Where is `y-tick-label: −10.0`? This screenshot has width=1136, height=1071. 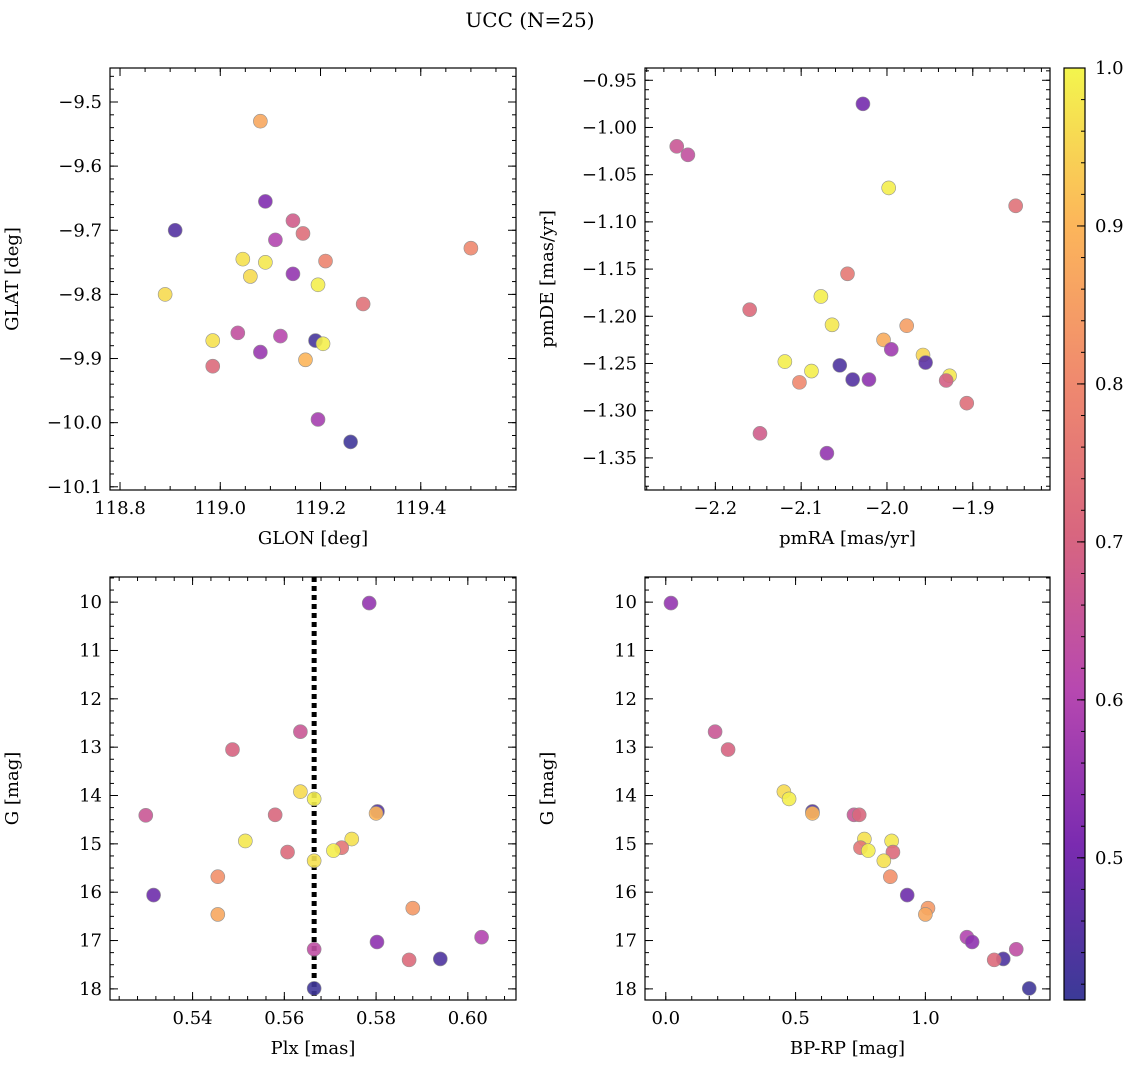 y-tick-label: −10.0 is located at coordinates (74, 423).